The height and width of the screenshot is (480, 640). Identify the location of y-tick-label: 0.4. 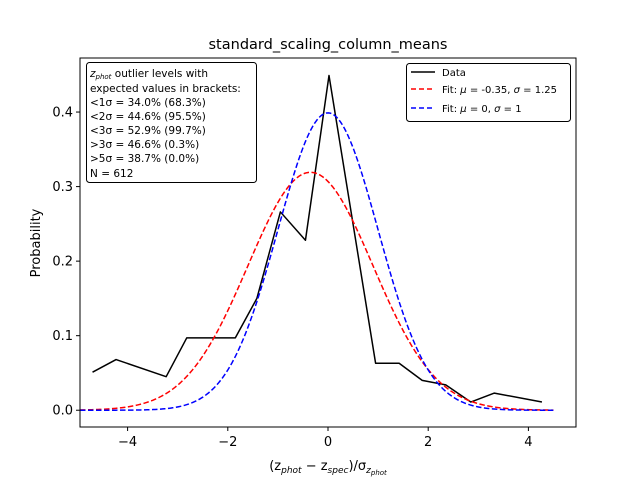
(62, 113).